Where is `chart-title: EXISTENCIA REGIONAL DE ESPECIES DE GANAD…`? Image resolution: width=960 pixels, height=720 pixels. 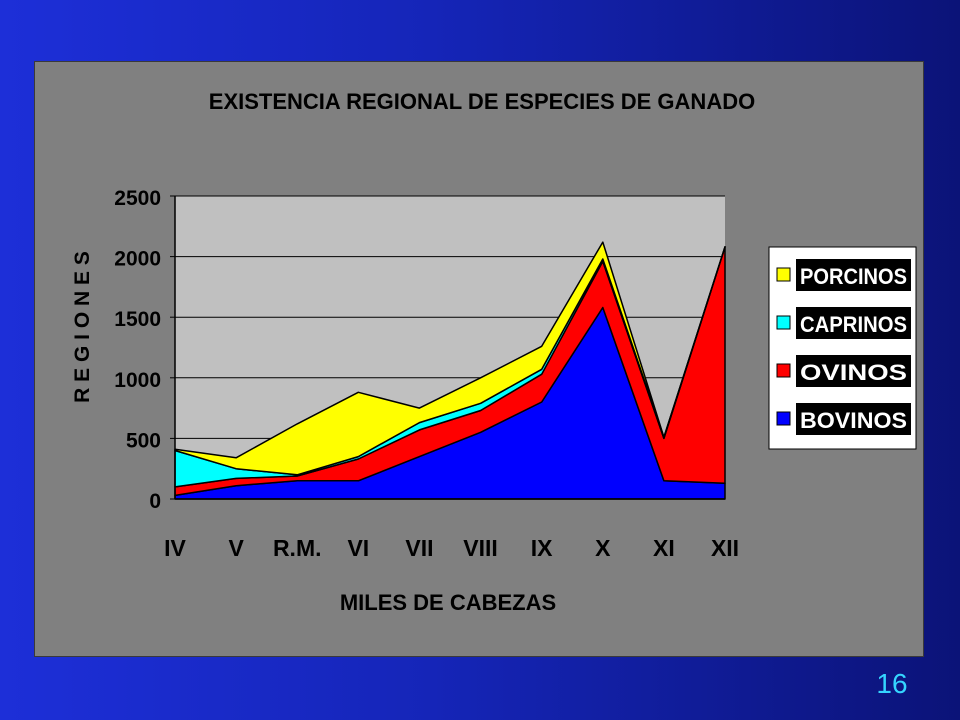
chart-title: EXISTENCIA REGIONAL DE ESPECIES DE GANAD… is located at coordinates (482, 101).